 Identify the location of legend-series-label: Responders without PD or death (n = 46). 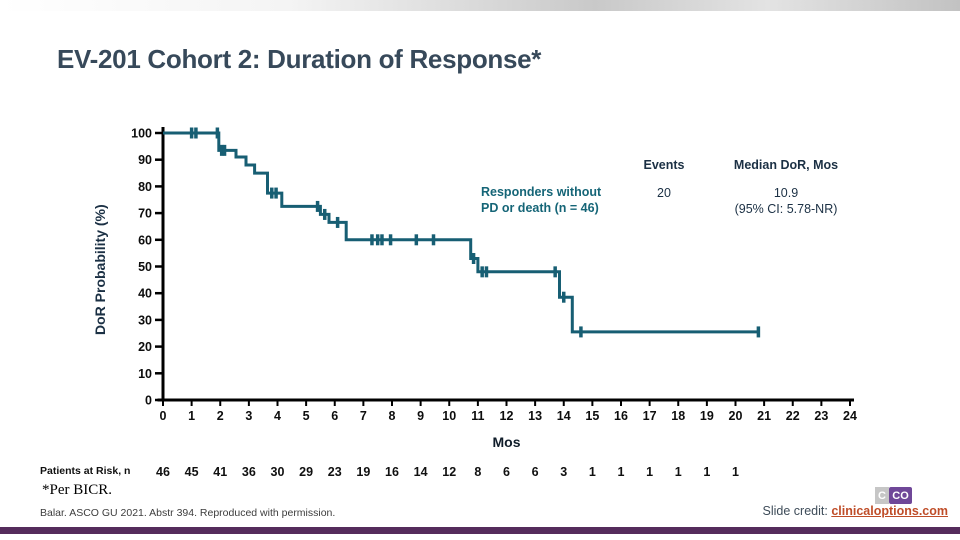
(561, 200).